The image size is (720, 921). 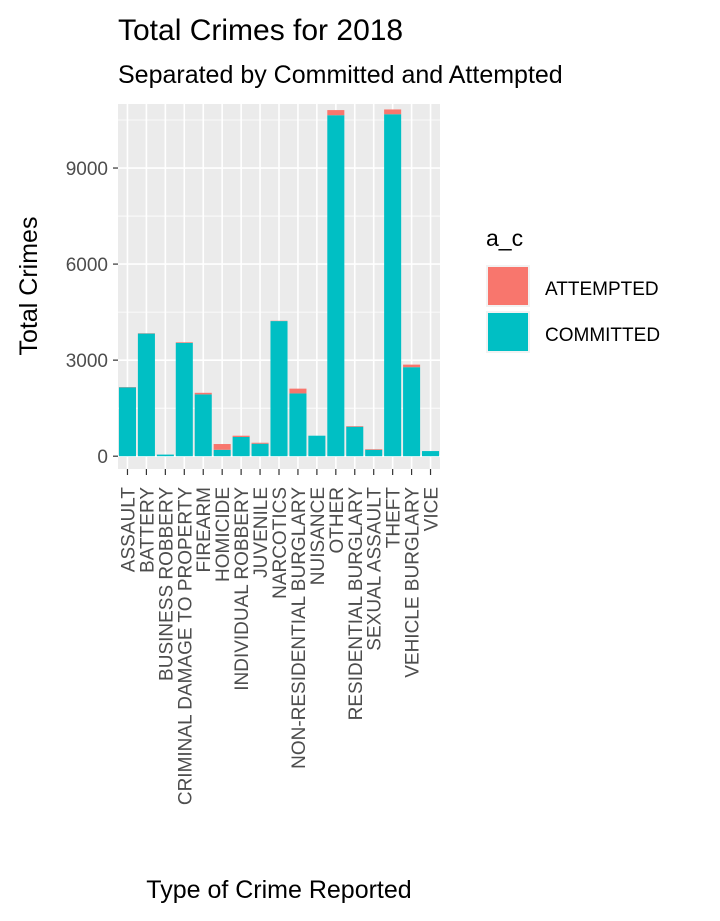 I want to click on x-tick-label: BATTERY, so click(x=147, y=530).